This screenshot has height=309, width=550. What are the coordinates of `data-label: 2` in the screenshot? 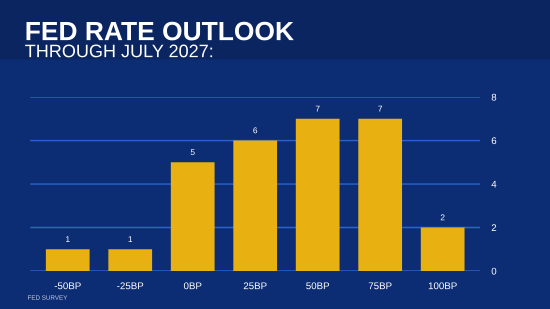 It's located at (442, 217).